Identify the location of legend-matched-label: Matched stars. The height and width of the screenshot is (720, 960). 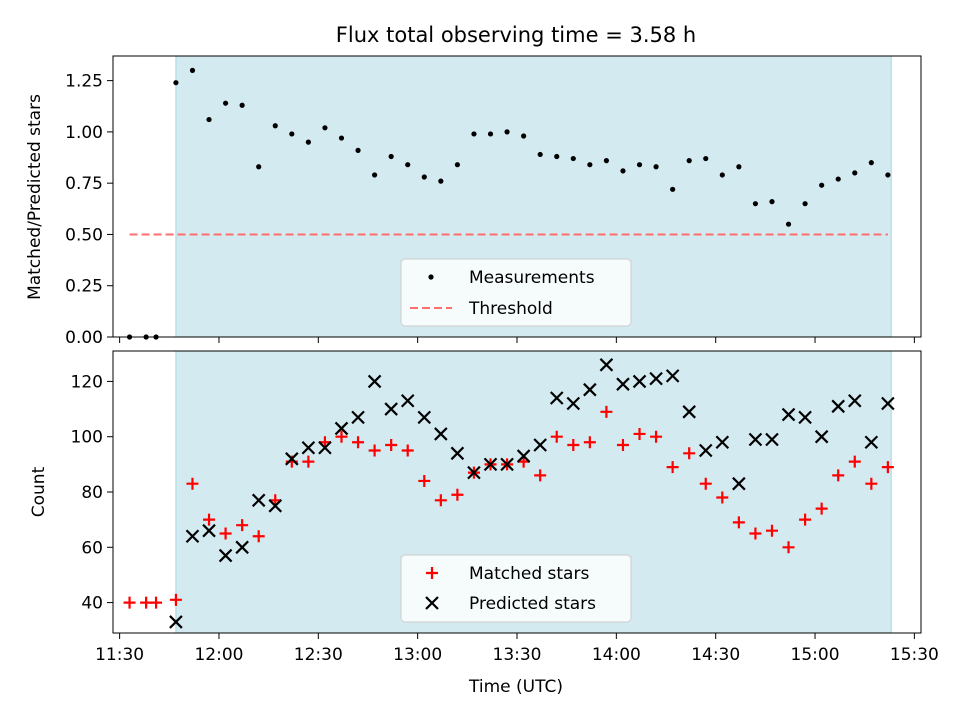
(529, 574).